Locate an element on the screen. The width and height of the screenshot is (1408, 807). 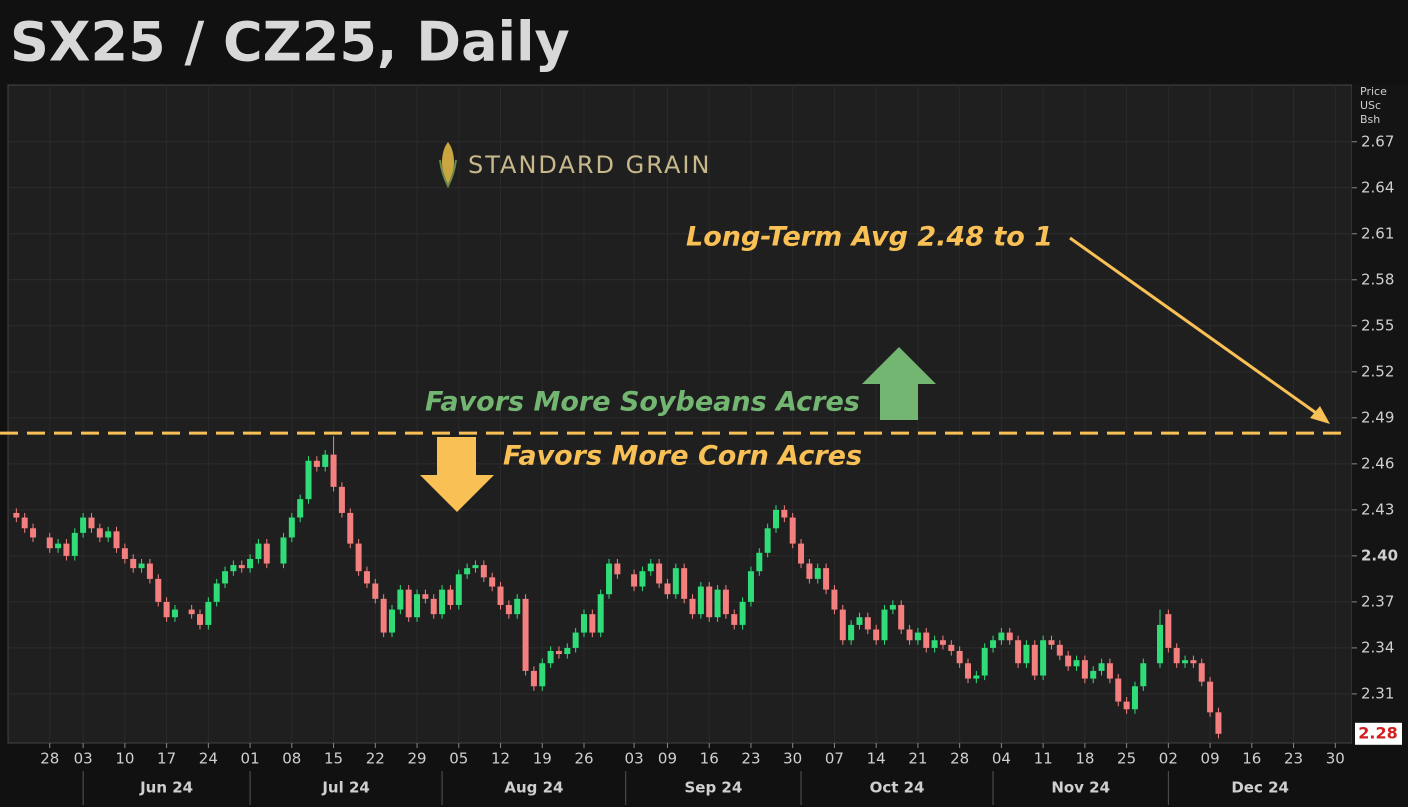
x-tick-label: 14 is located at coordinates (876, 759).